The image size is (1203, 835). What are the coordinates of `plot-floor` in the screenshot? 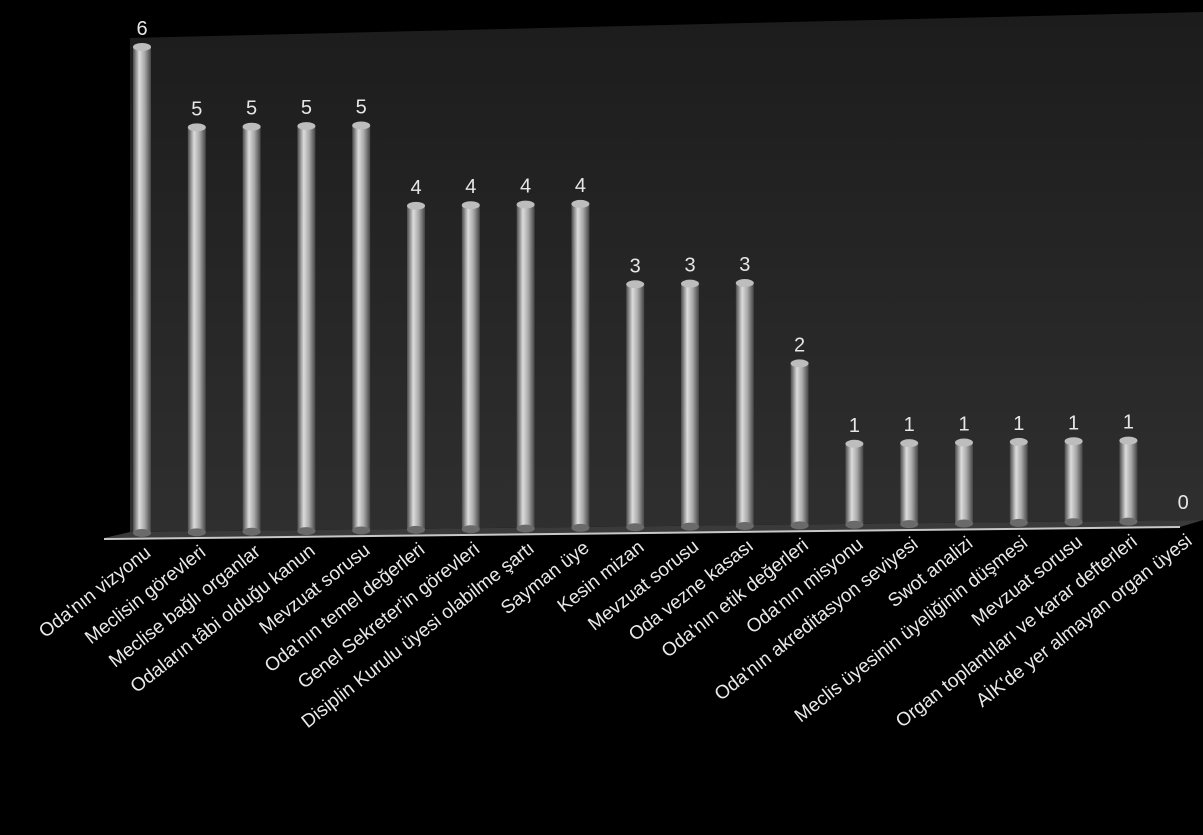 It's located at (653, 529).